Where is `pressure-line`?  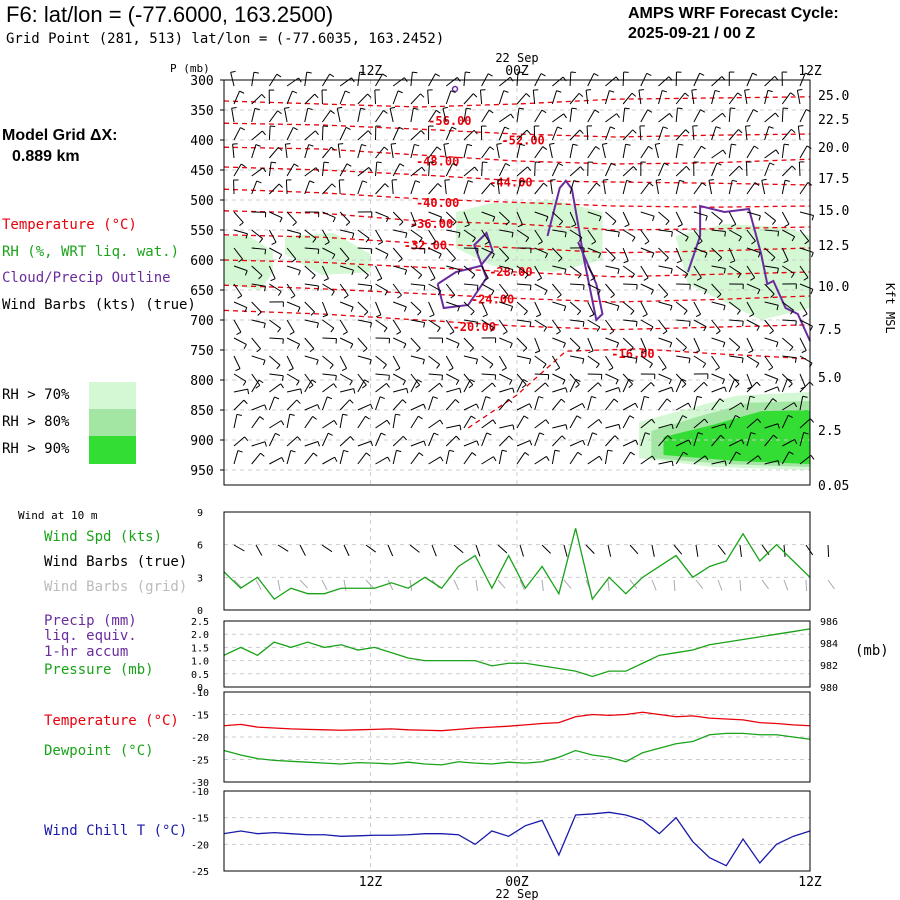
pressure-line is located at coordinates (517, 653).